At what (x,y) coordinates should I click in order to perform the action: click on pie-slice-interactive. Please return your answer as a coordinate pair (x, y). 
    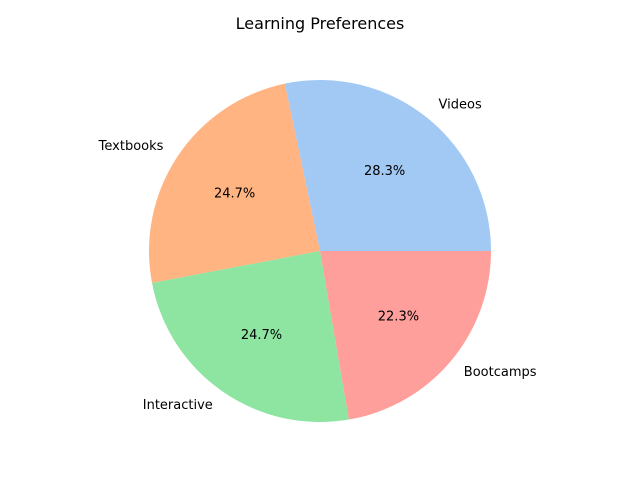
    Looking at the image, I should click on (250, 337).